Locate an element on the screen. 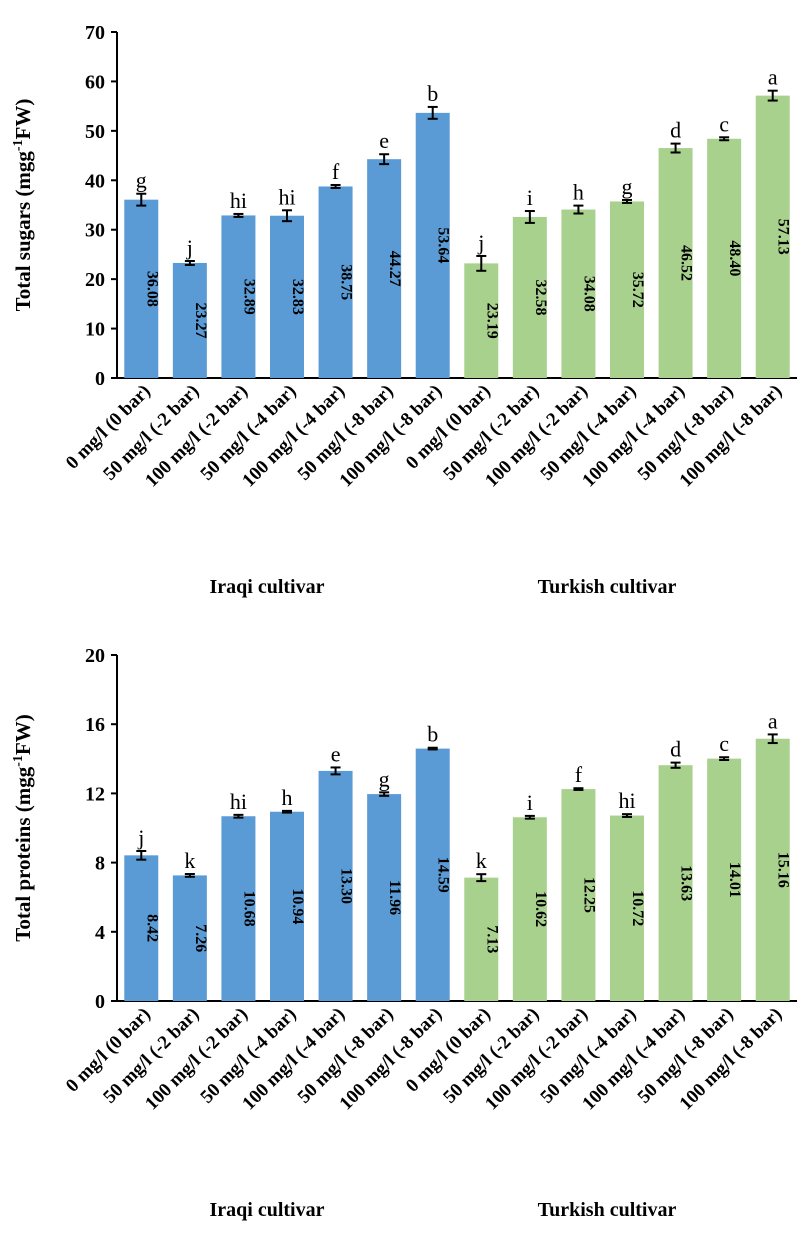 Image resolution: width=803 pixels, height=1246 pixels. chart-1-value-label: 10.68 is located at coordinates (248, 909).